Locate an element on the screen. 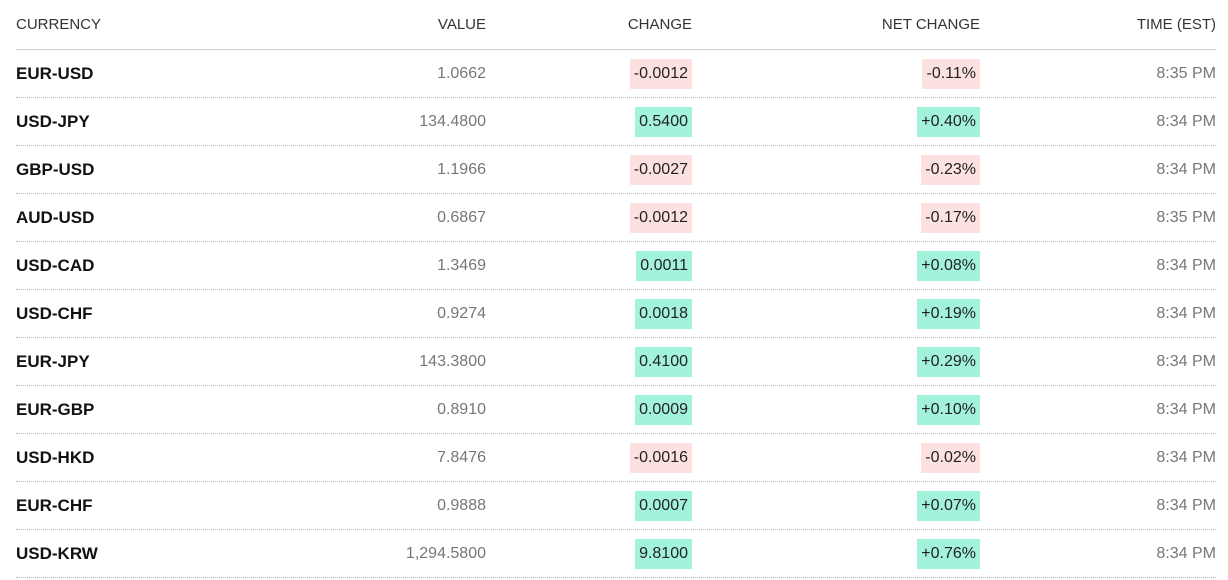 The image size is (1228, 580). change-badge: 0.0009 is located at coordinates (663, 409).